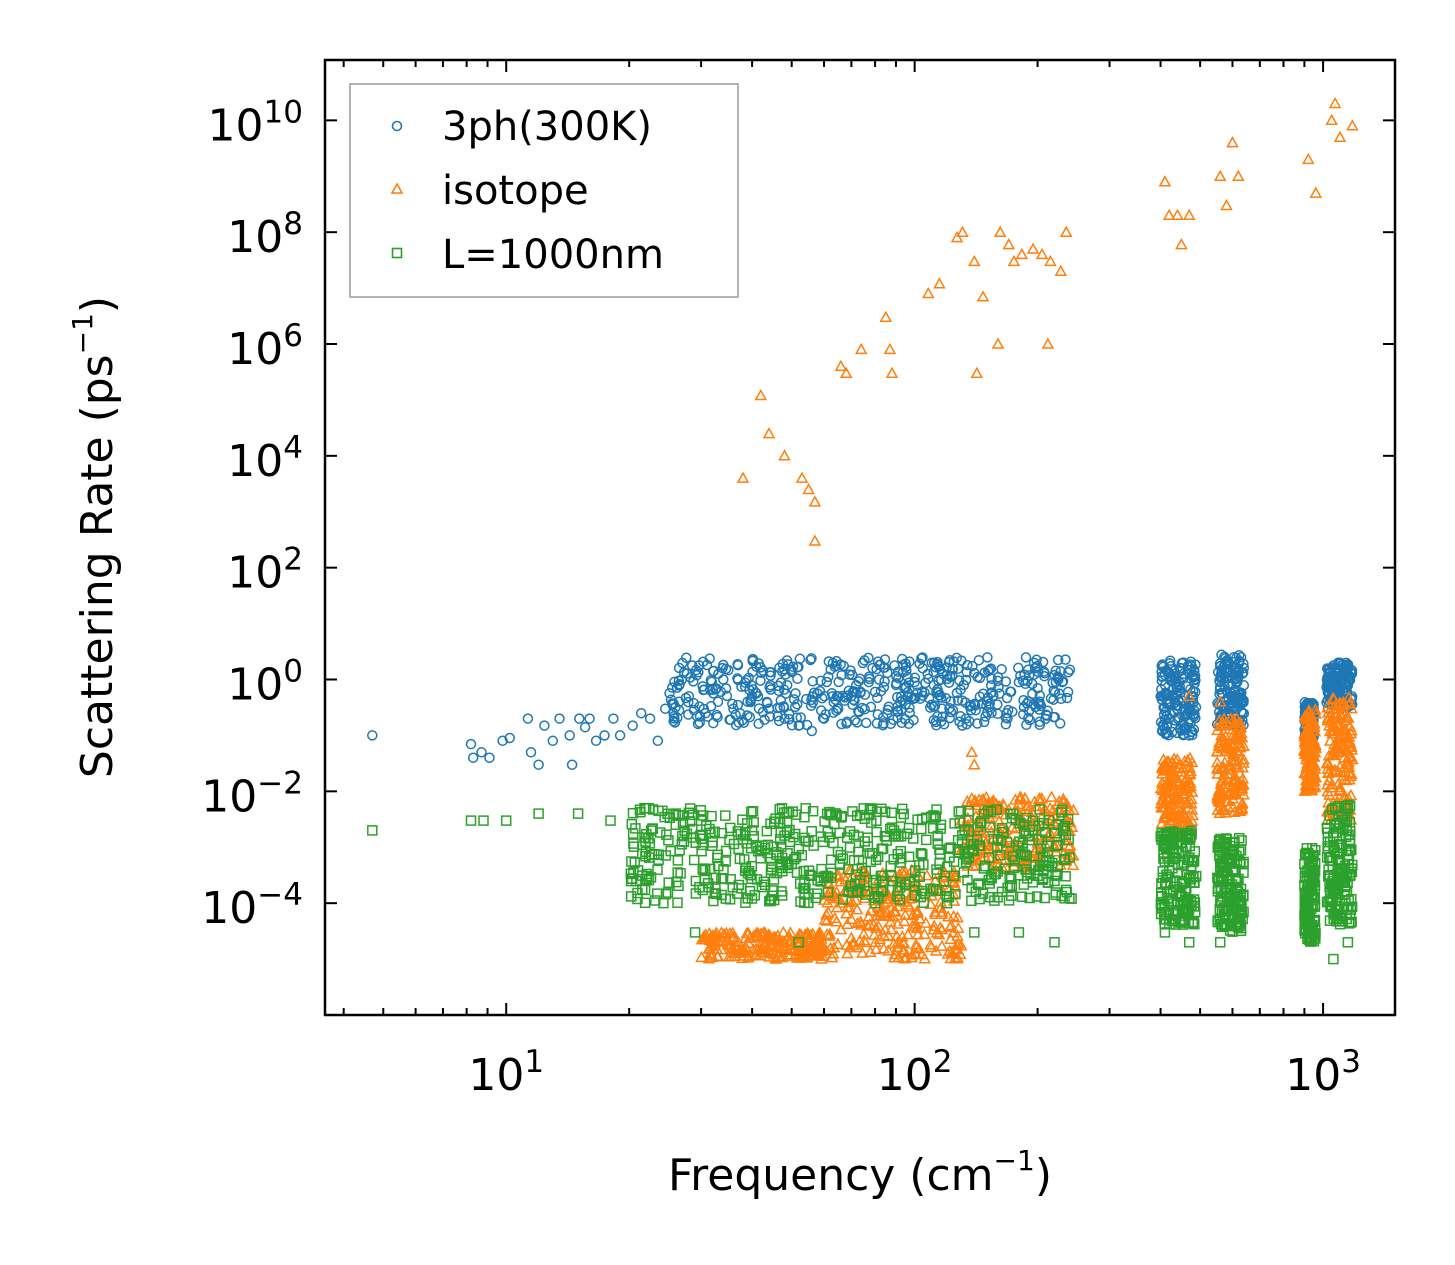  I want to click on y-tick-label: 10⁶, so click(265, 346).